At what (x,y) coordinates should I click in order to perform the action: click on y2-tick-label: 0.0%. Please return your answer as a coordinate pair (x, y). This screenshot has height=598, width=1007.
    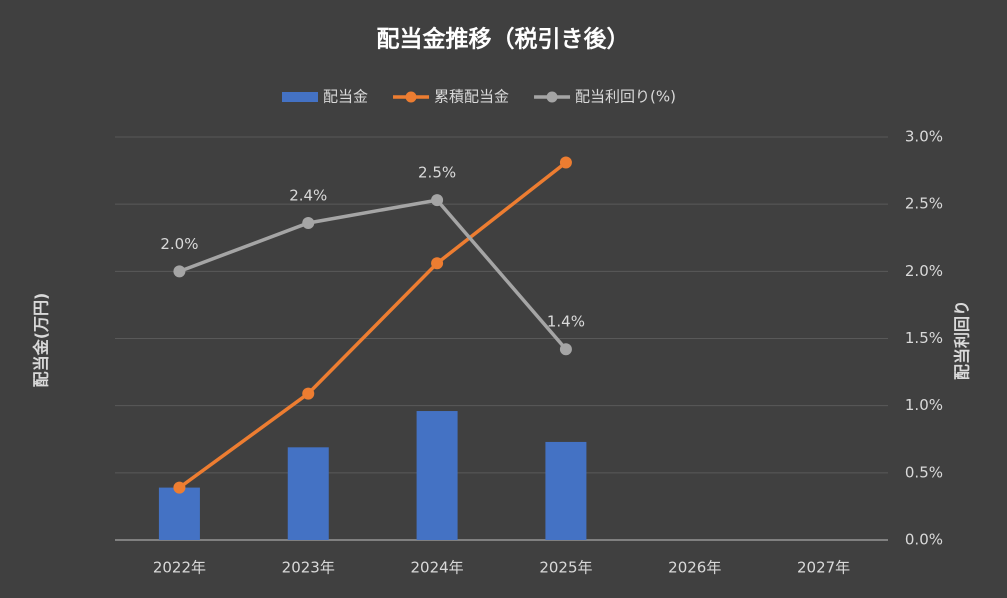
    Looking at the image, I should click on (924, 540).